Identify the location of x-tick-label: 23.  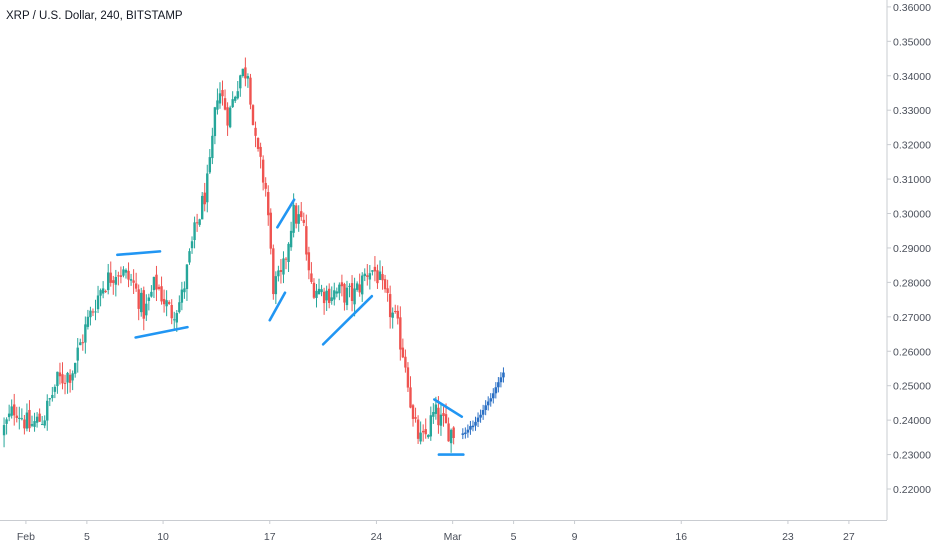
(788, 537).